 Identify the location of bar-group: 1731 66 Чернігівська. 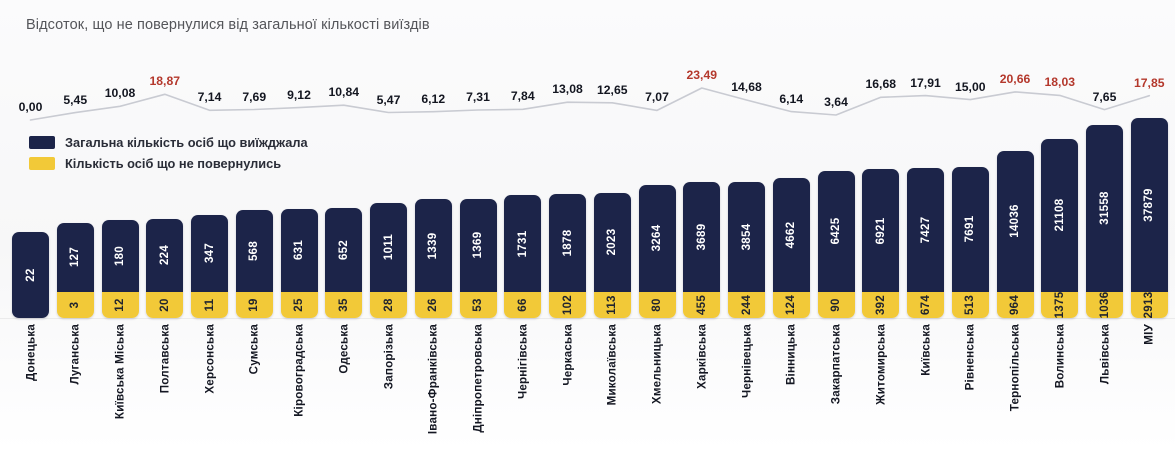
(523, 225).